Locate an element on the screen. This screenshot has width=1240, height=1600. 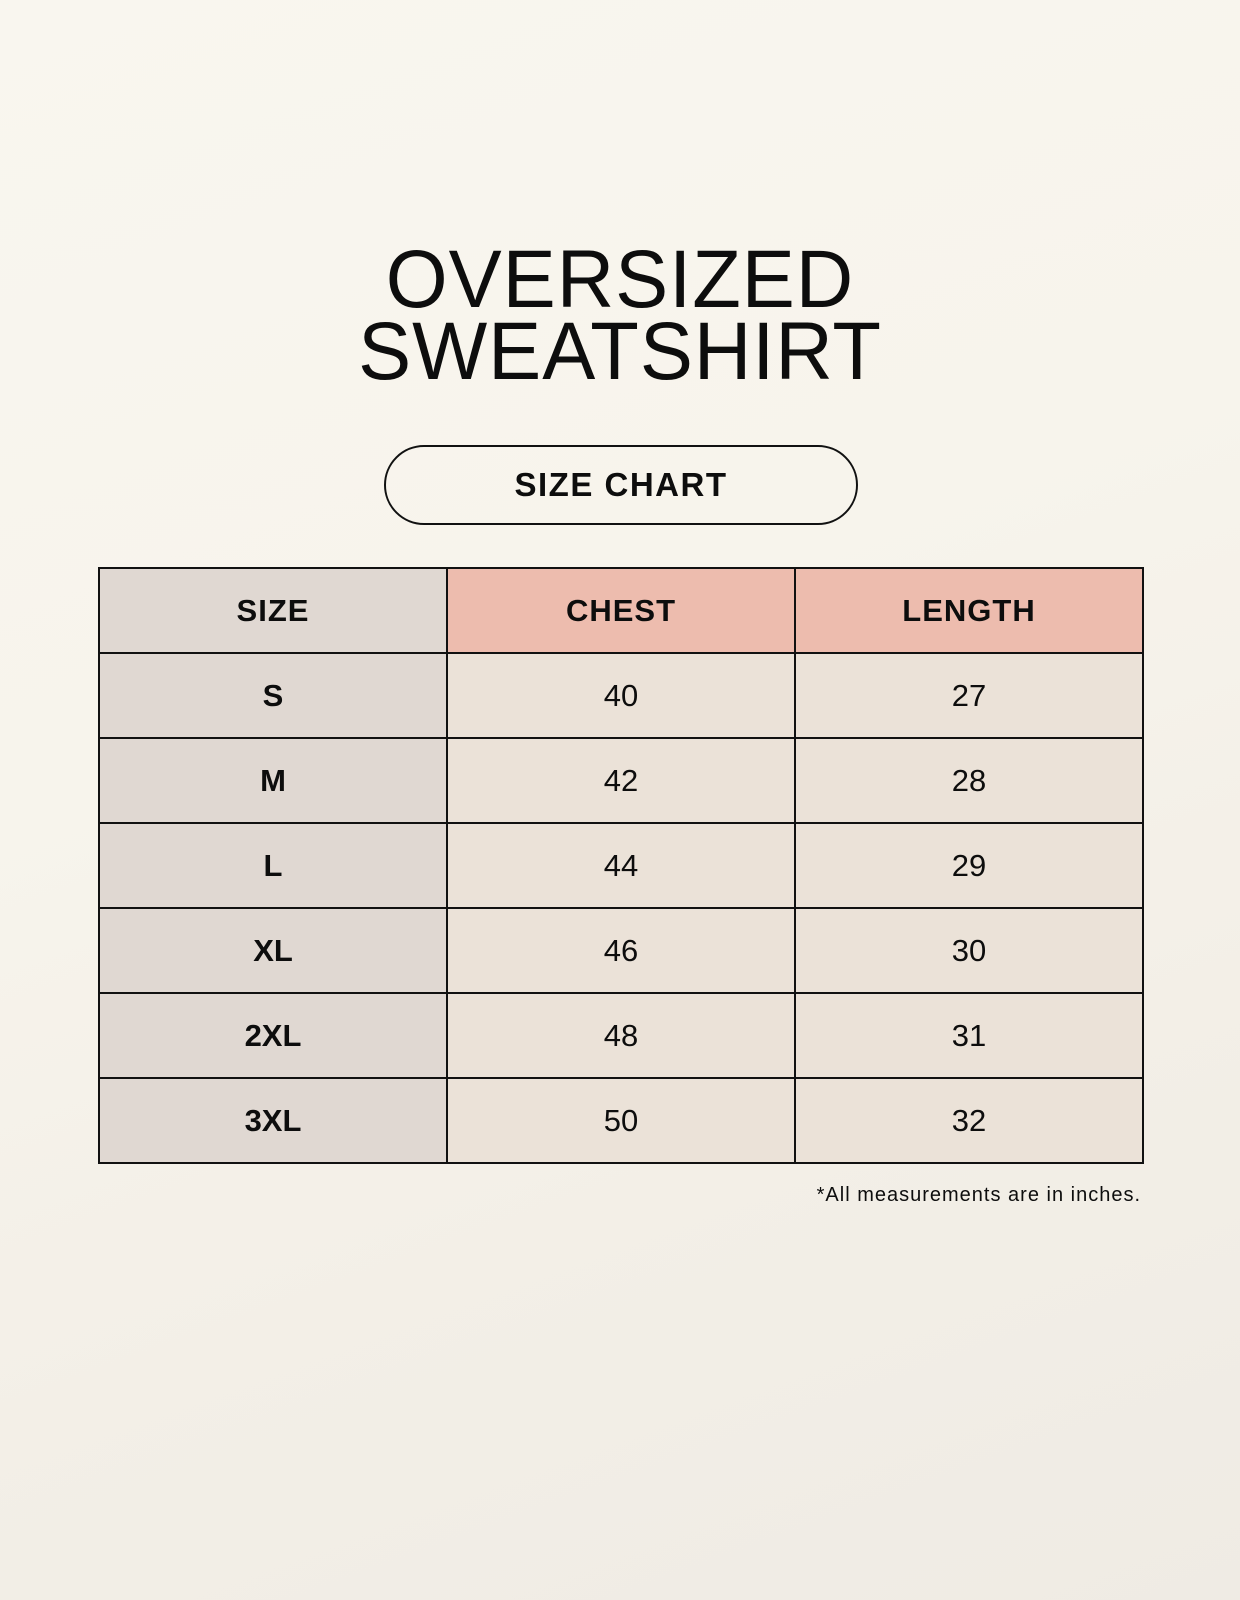
cell-chest: 40 is located at coordinates (621, 695).